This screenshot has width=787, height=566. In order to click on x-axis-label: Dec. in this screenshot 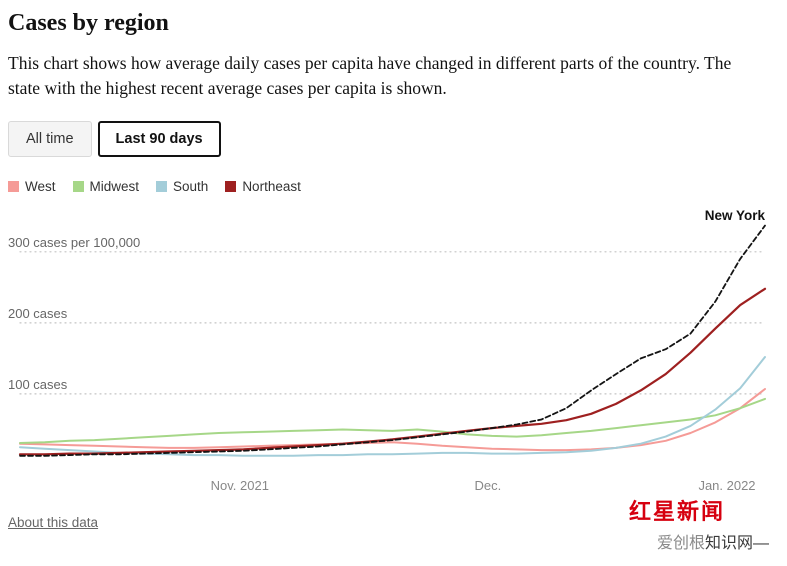, I will do `click(488, 485)`.